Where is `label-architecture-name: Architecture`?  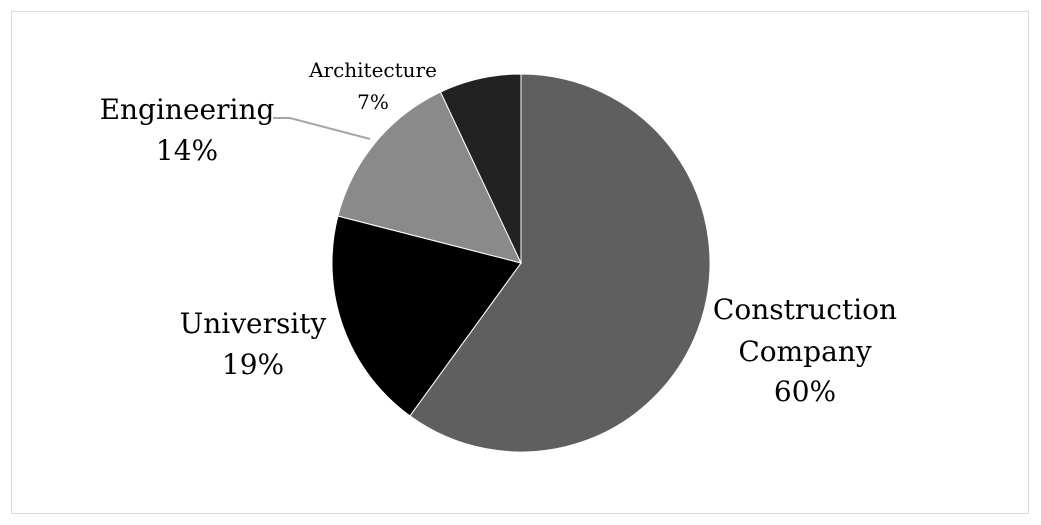
label-architecture-name: Architecture is located at coordinates (372, 70).